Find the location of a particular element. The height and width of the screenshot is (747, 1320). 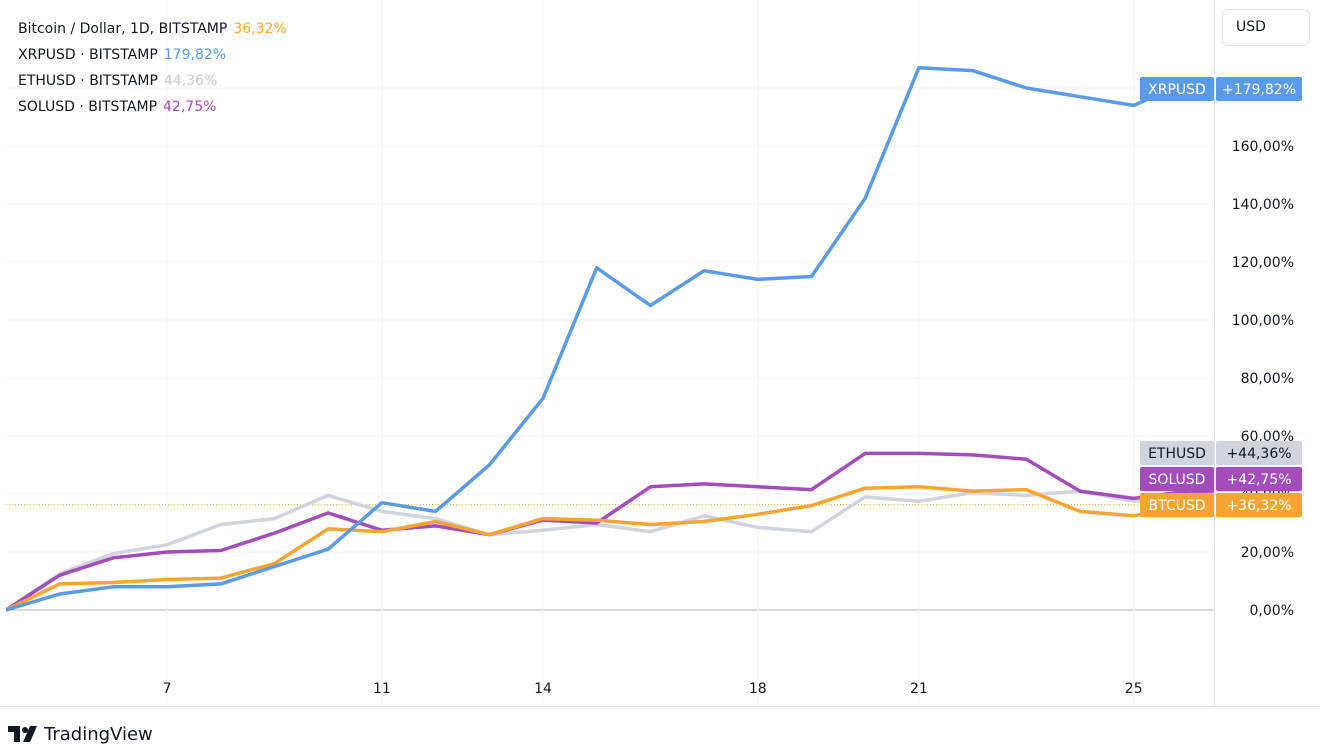

y-tick-label: 0,00% is located at coordinates (1272, 611).